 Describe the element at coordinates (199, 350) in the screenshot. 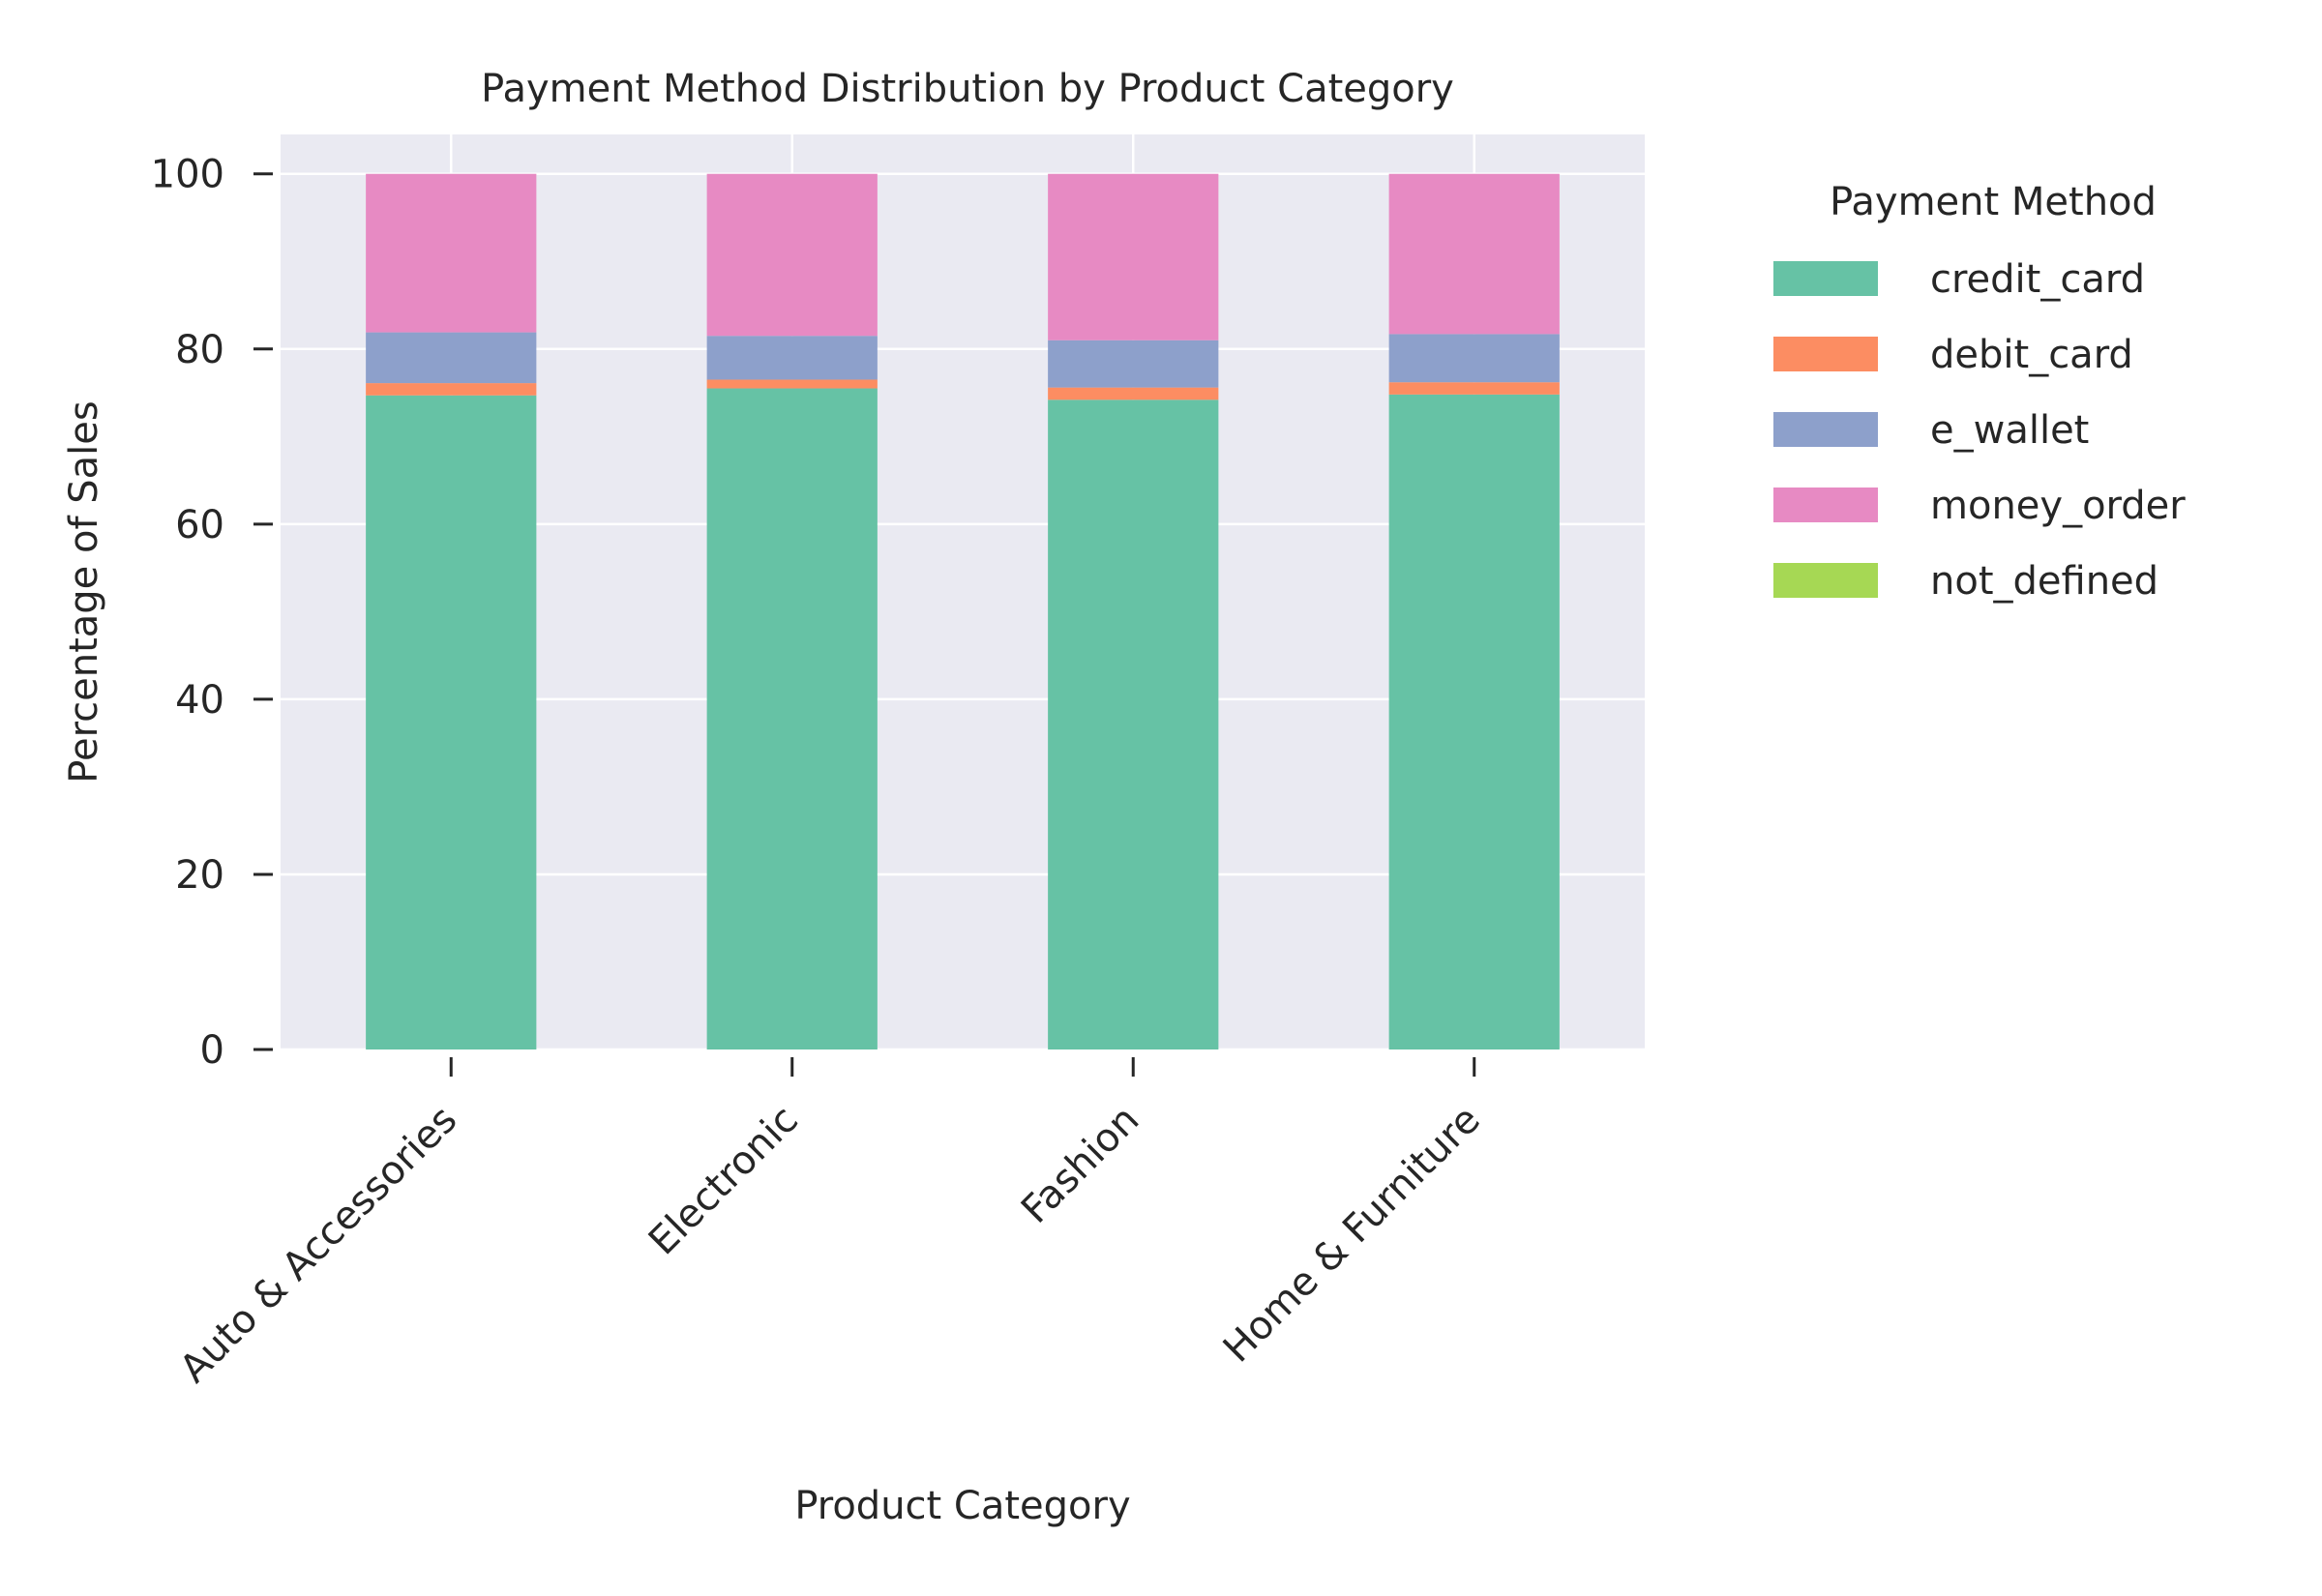

I see `y-tick-label: 80` at that location.